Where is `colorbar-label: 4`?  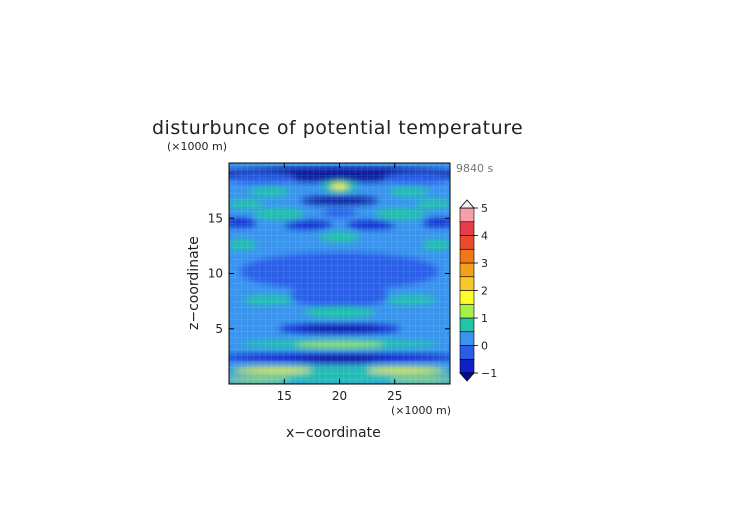 colorbar-label: 4 is located at coordinates (484, 236).